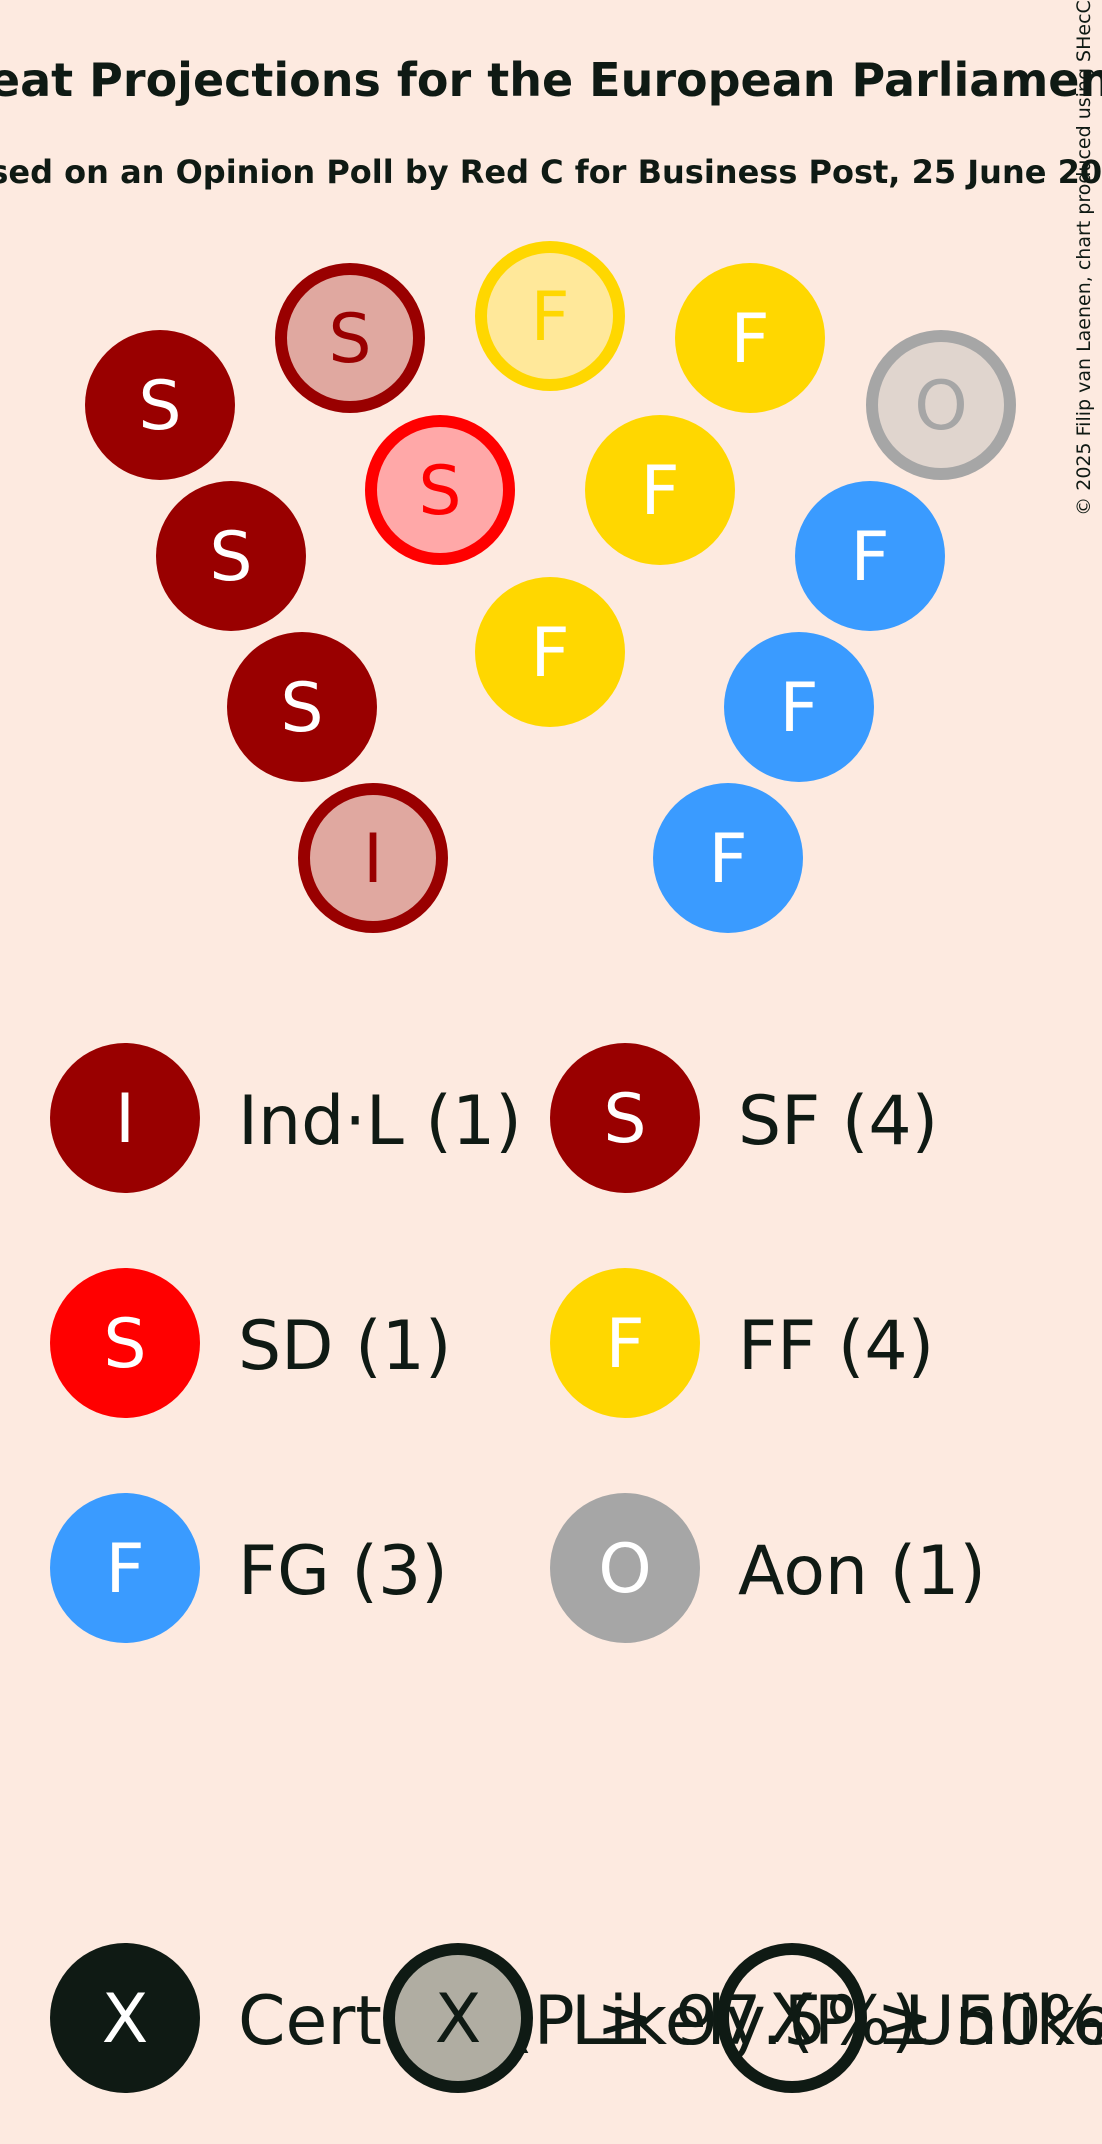  I want to click on legend-item: S SF (4), so click(744, 1118).